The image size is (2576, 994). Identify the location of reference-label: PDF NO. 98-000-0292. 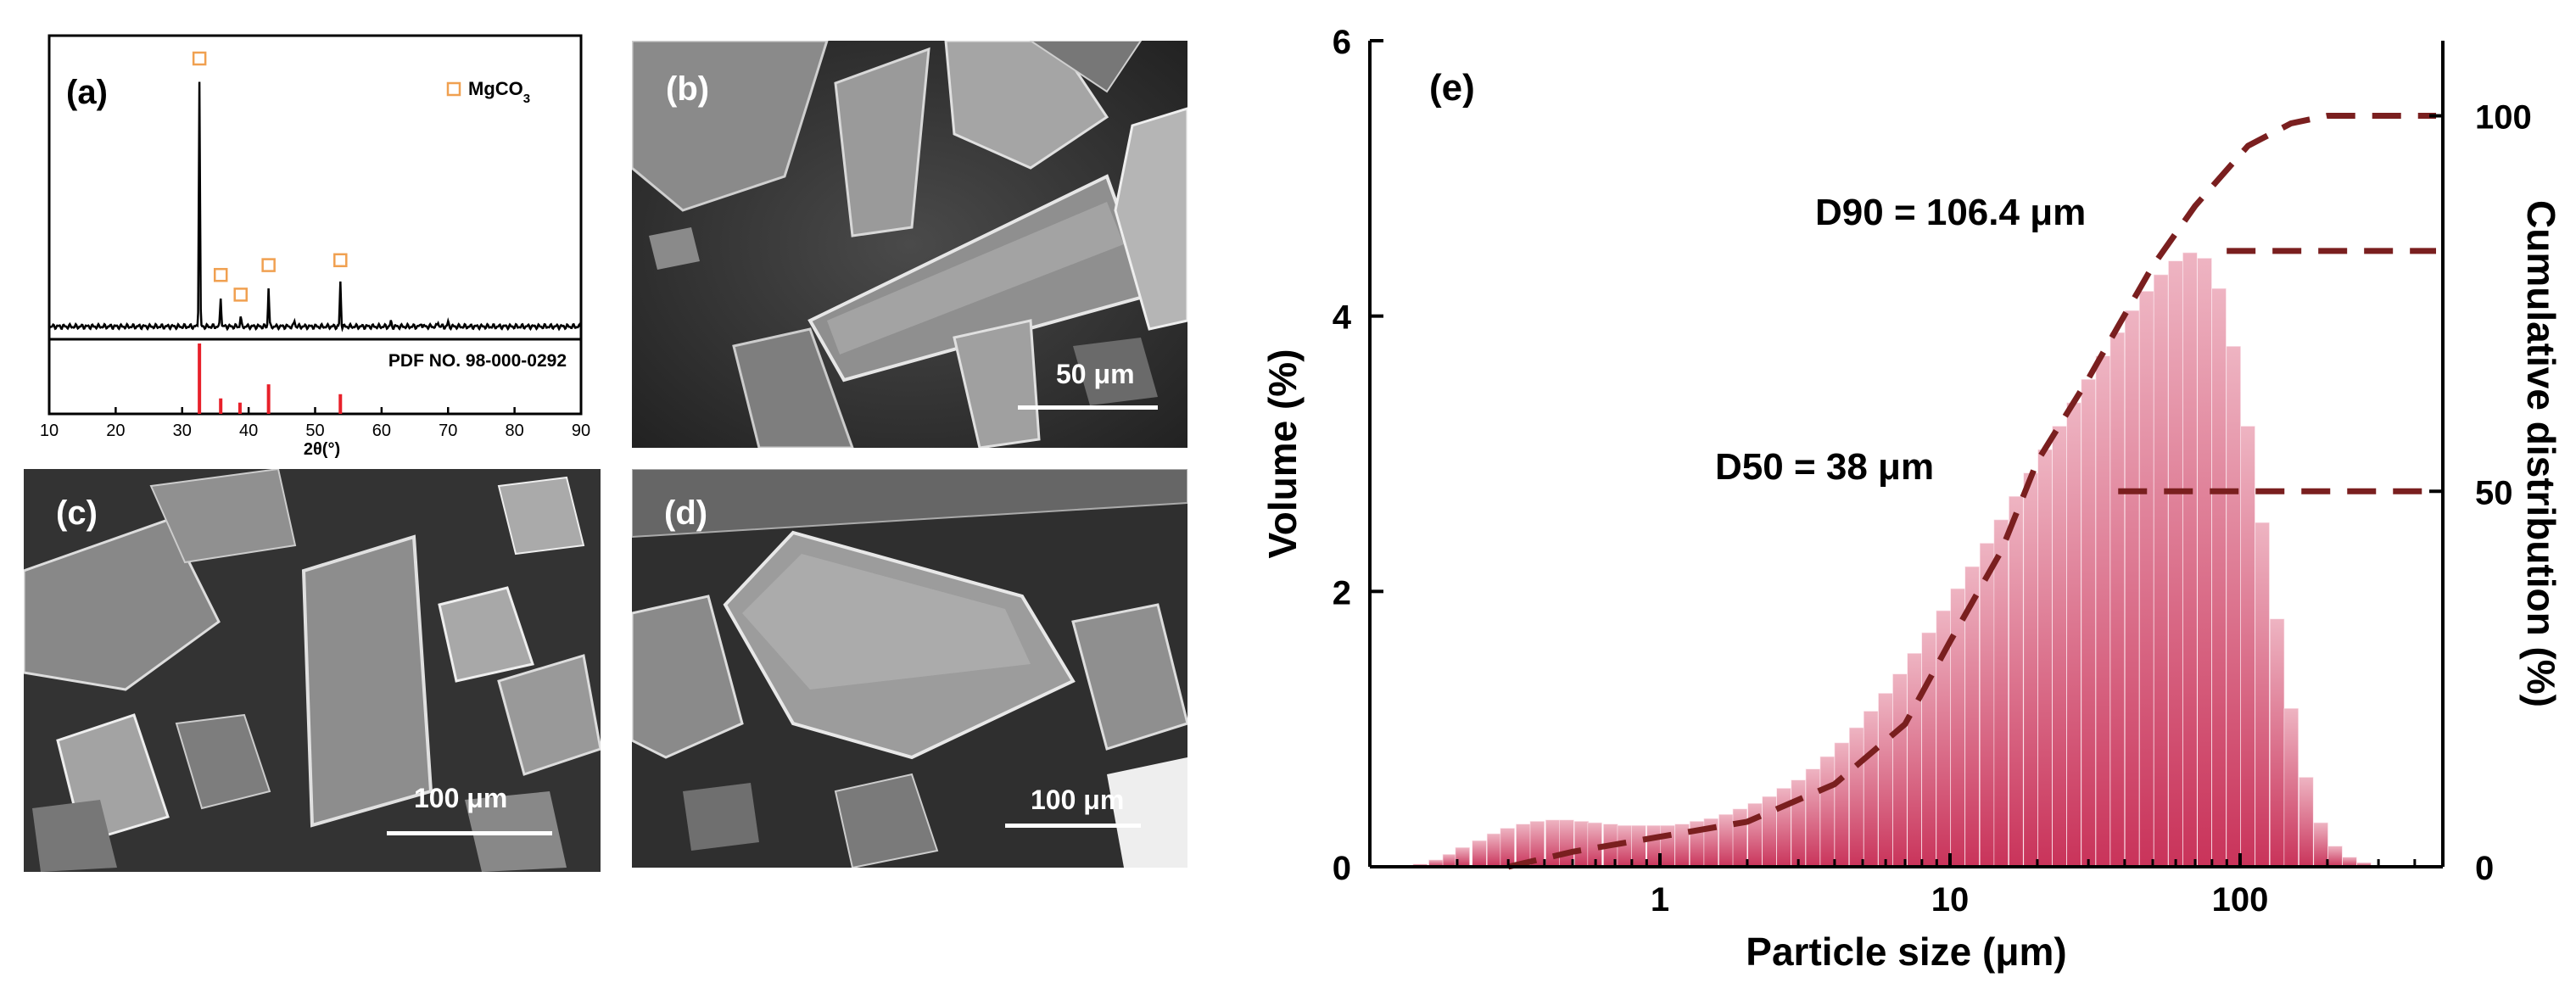
(477, 361).